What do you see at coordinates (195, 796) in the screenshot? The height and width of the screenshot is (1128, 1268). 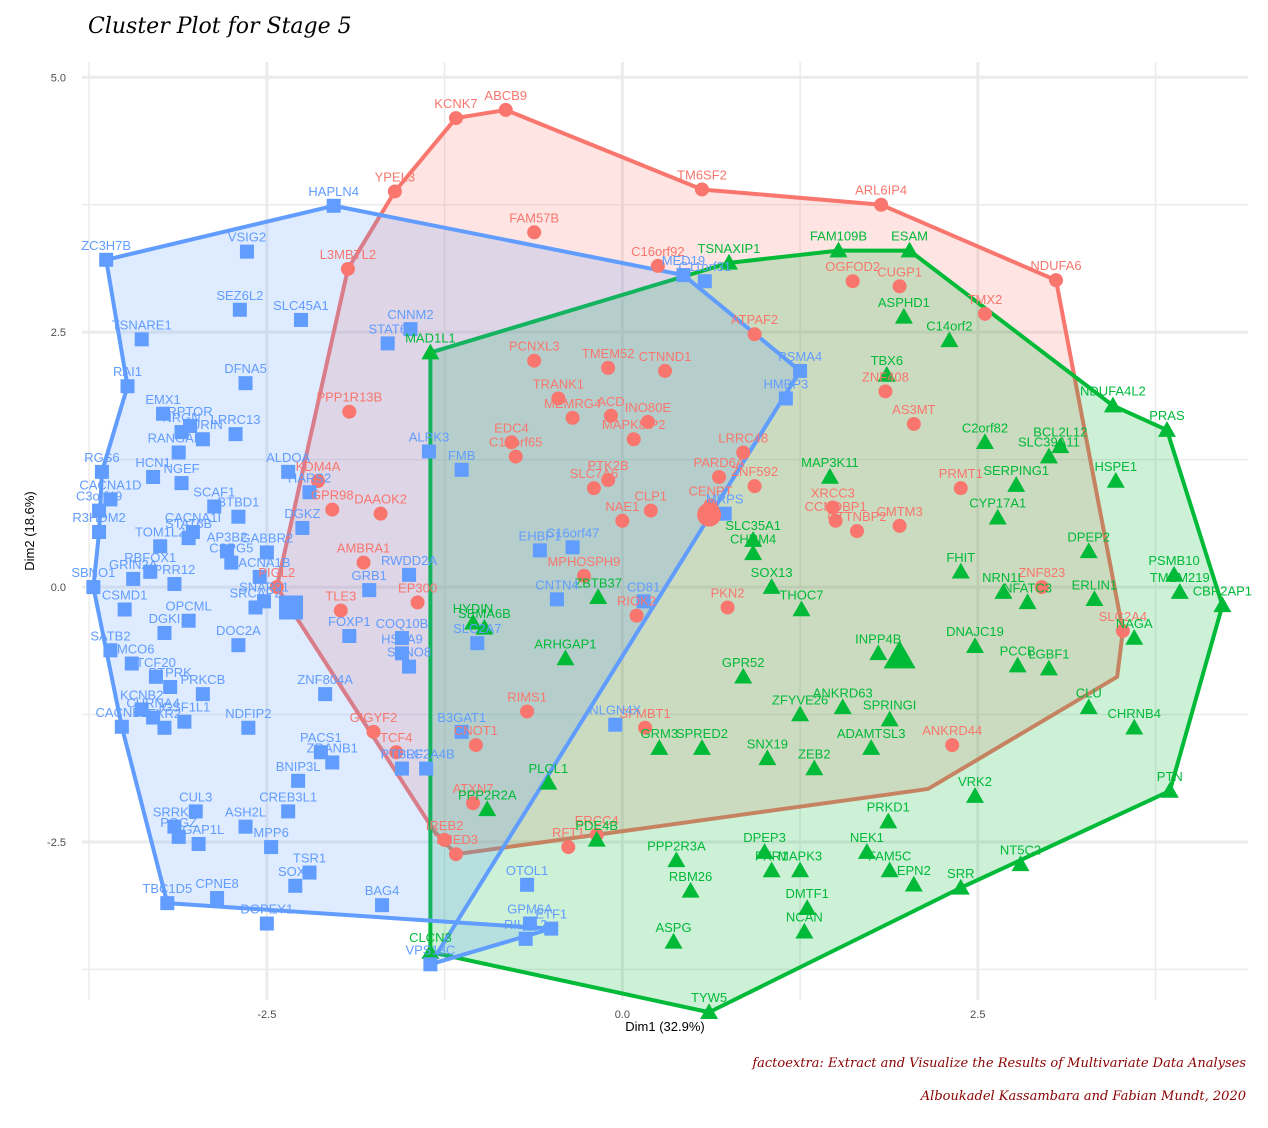 I see `cluster-3-point-label: CUL3` at bounding box center [195, 796].